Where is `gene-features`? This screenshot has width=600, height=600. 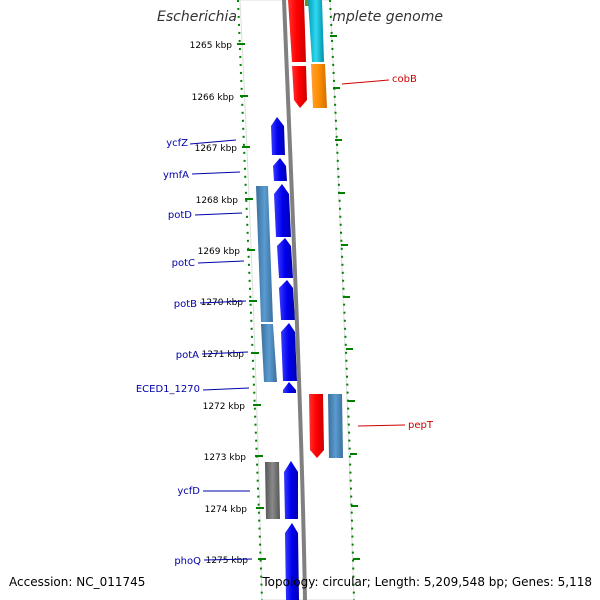 gene-features is located at coordinates (299, 300).